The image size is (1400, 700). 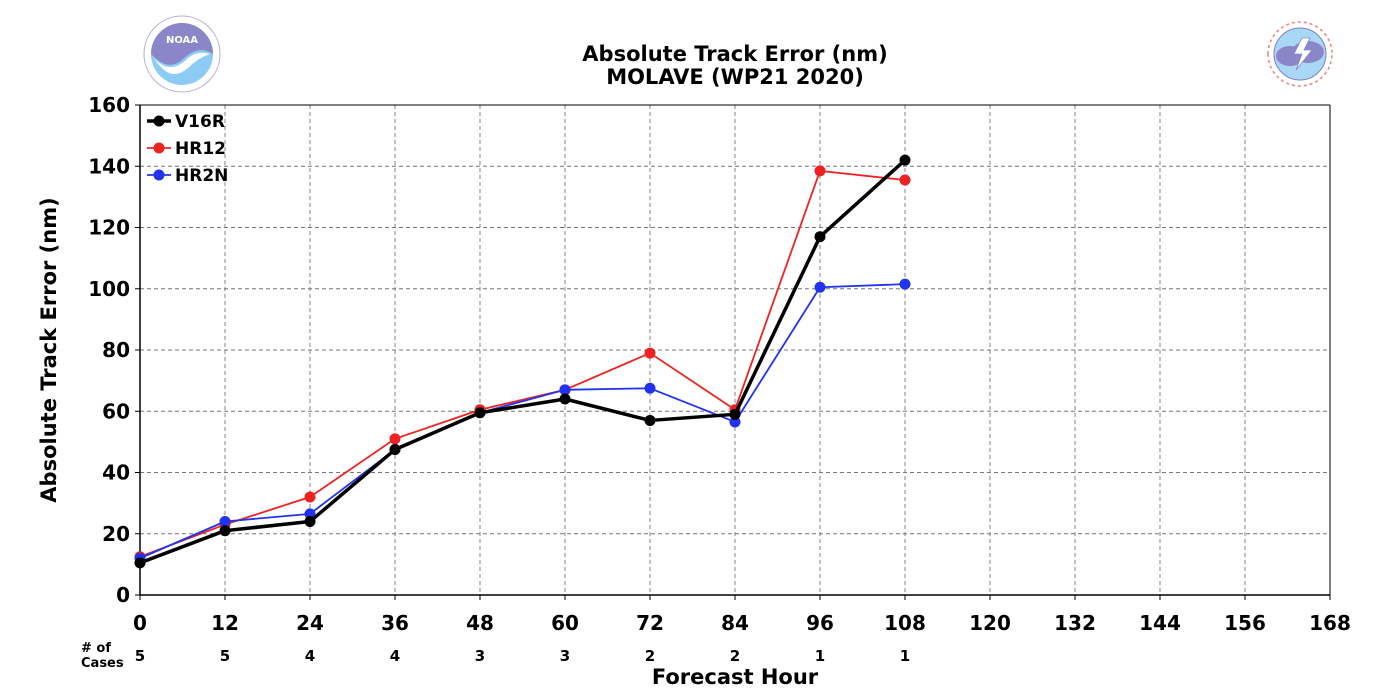 What do you see at coordinates (140, 623) in the screenshot?
I see `x-tick-label: 0` at bounding box center [140, 623].